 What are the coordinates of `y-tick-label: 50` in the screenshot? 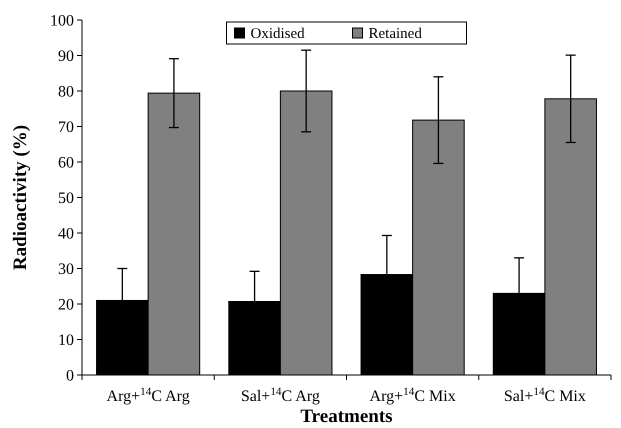 It's located at (66, 199).